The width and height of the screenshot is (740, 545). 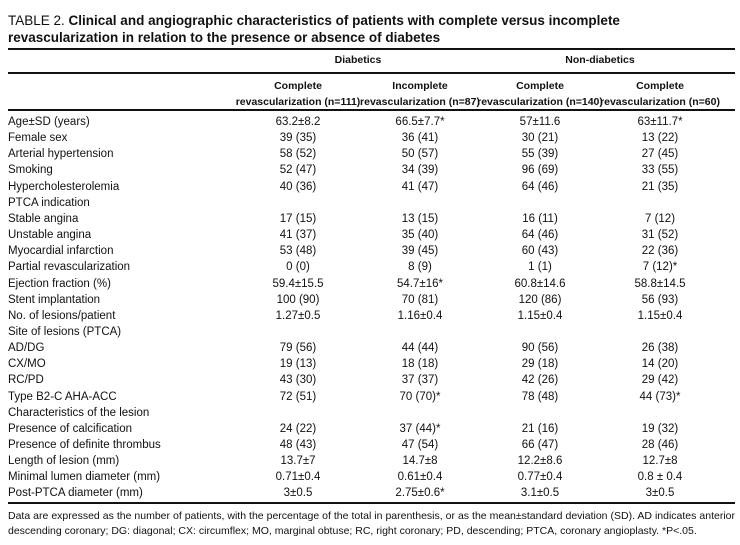 I want to click on table-cell: 59.4±15.5, so click(x=298, y=283).